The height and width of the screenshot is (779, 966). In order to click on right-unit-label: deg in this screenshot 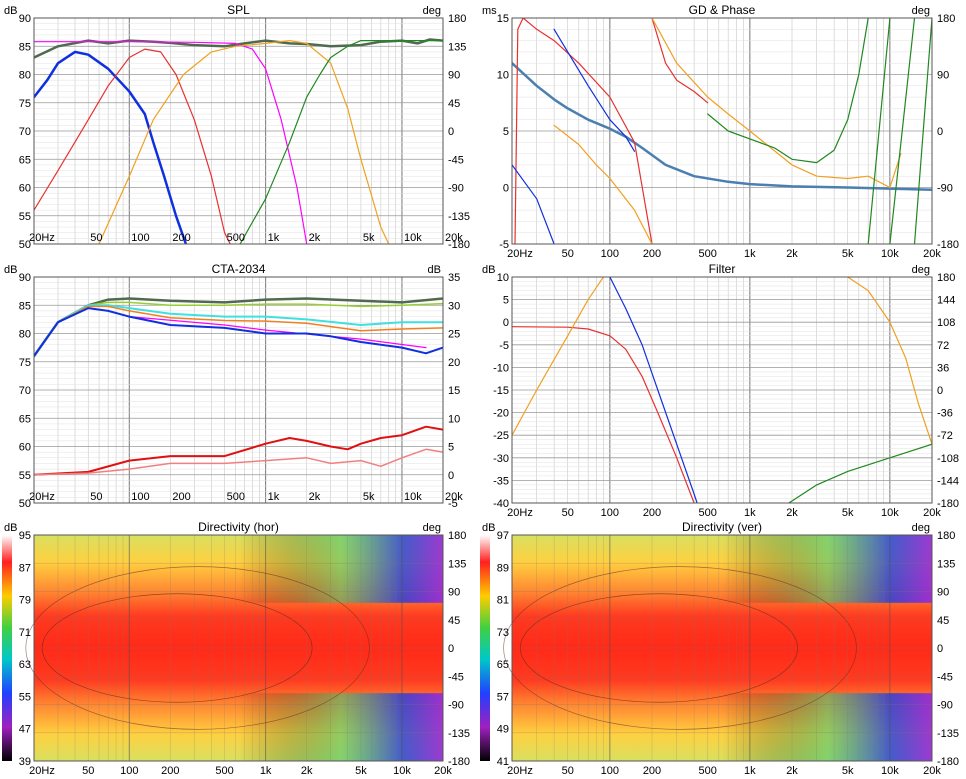, I will do `click(432, 528)`.